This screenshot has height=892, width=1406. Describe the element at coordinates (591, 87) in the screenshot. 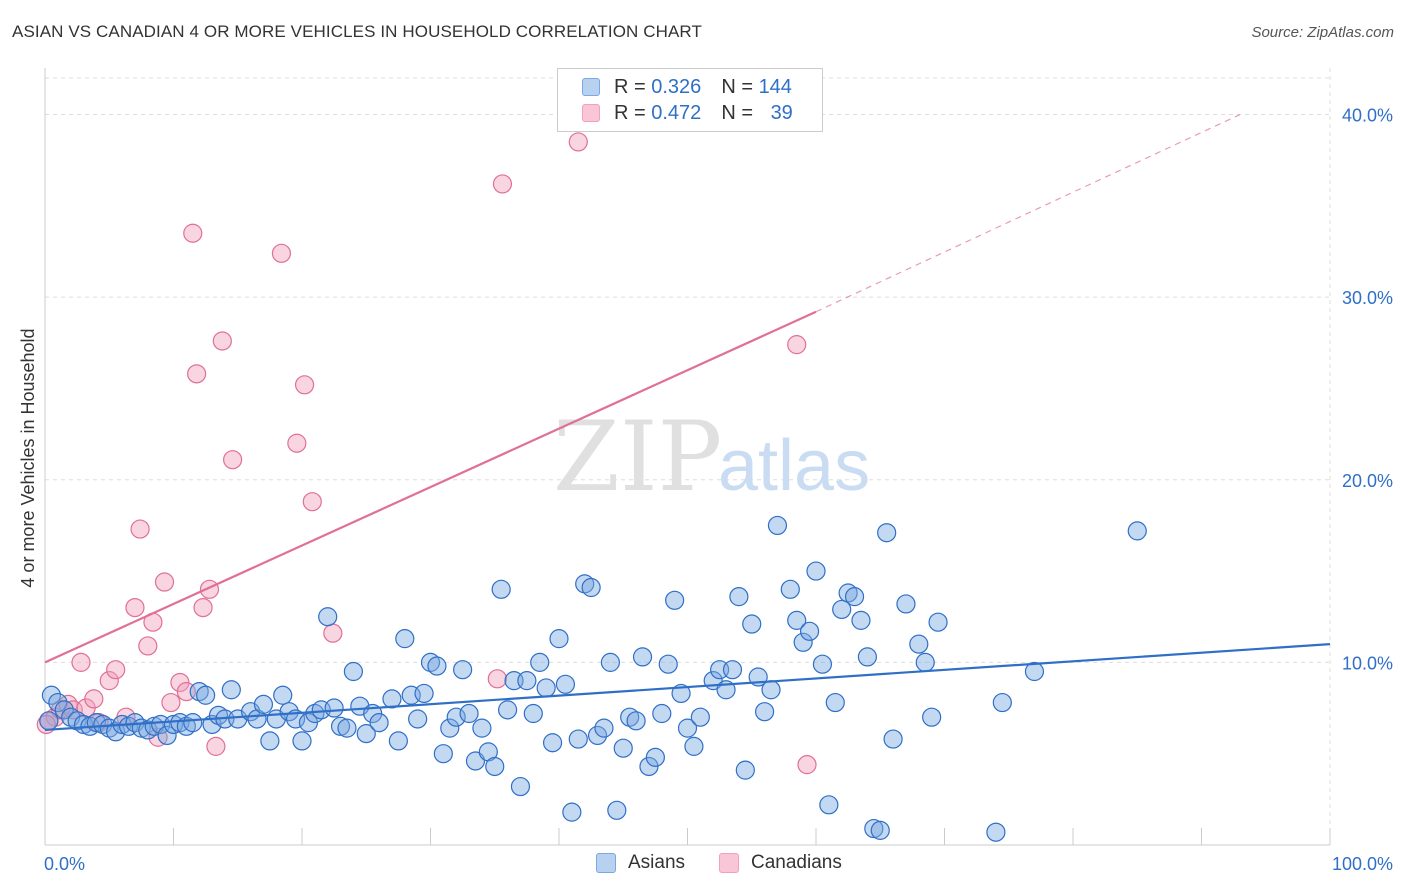

I see `asians-swatch` at that location.